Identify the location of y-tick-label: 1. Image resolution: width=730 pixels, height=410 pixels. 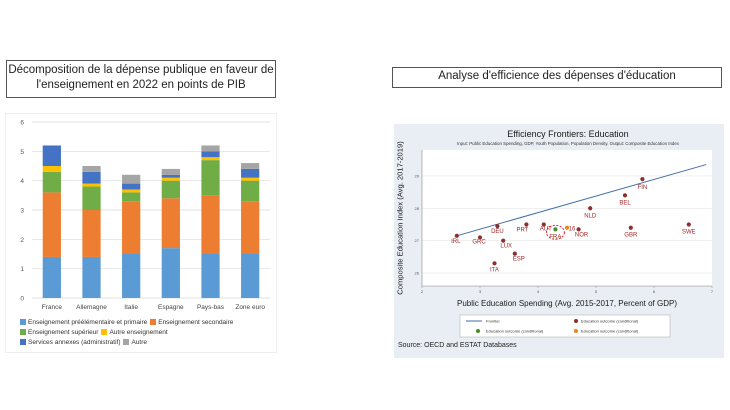
(22, 269).